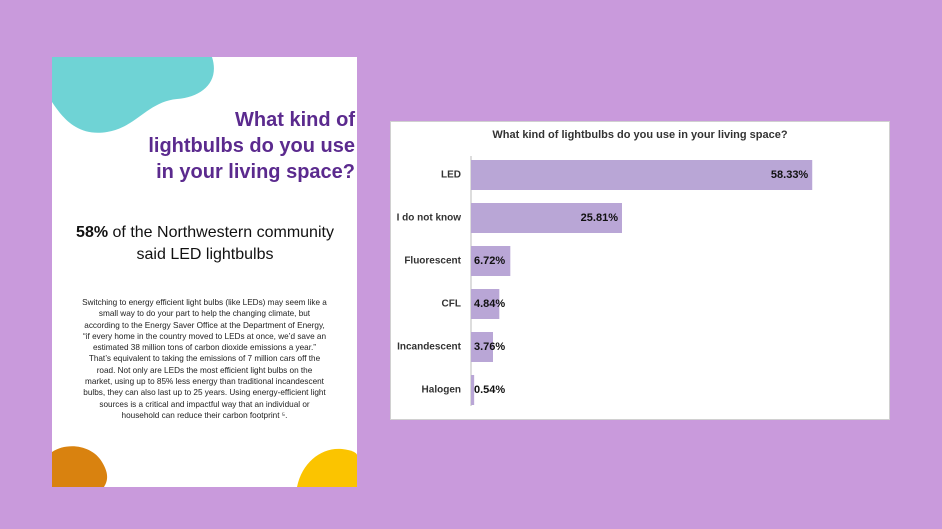 This screenshot has width=942, height=529. Describe the element at coordinates (489, 304) in the screenshot. I see `value-label: 4.84%` at that location.